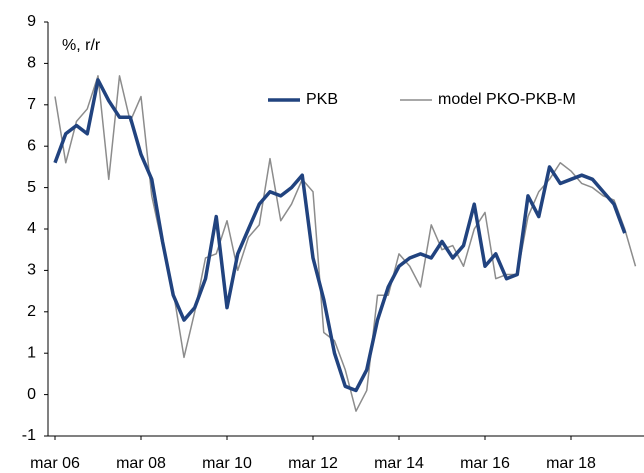 The height and width of the screenshot is (473, 644). Describe the element at coordinates (31, 352) in the screenshot. I see `y-tick-label: 1` at that location.